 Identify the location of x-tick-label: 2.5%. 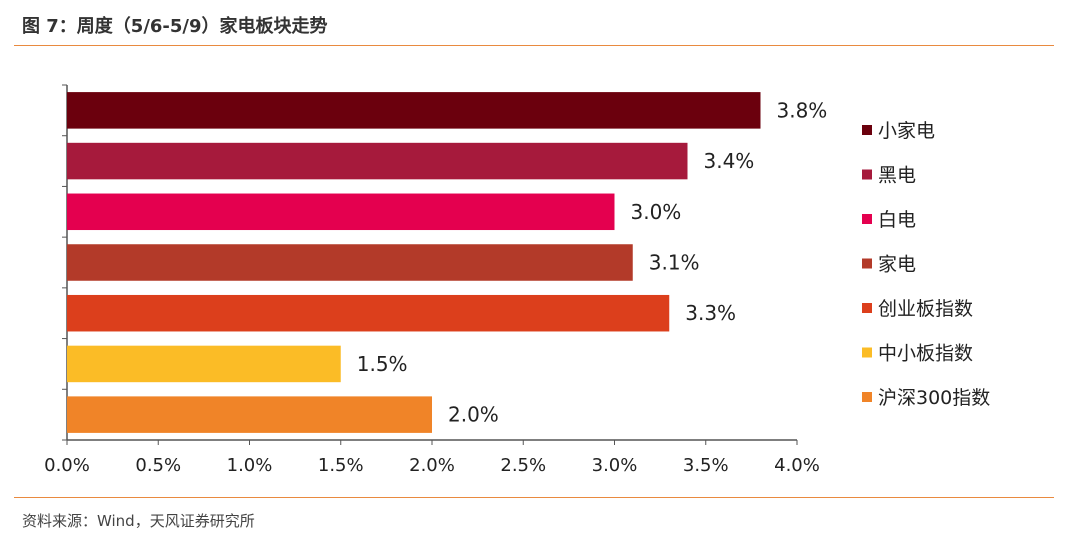
(523, 465).